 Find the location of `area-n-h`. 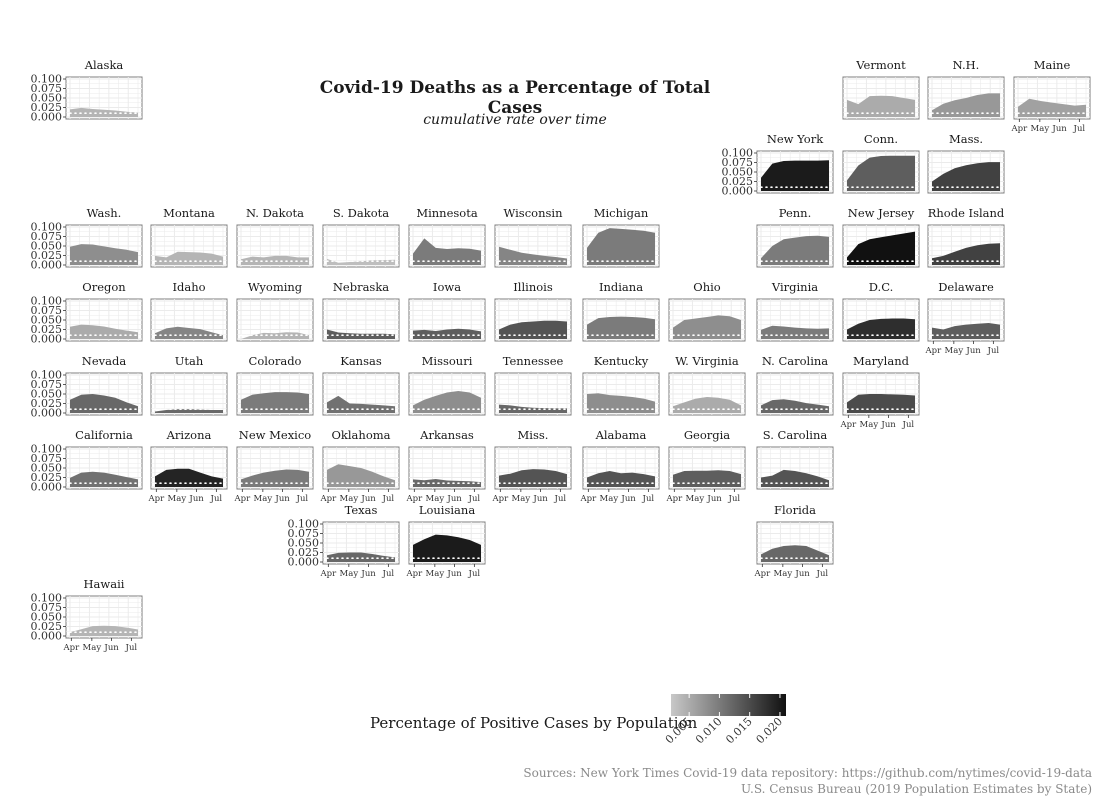

area-n-h is located at coordinates (966, 105).